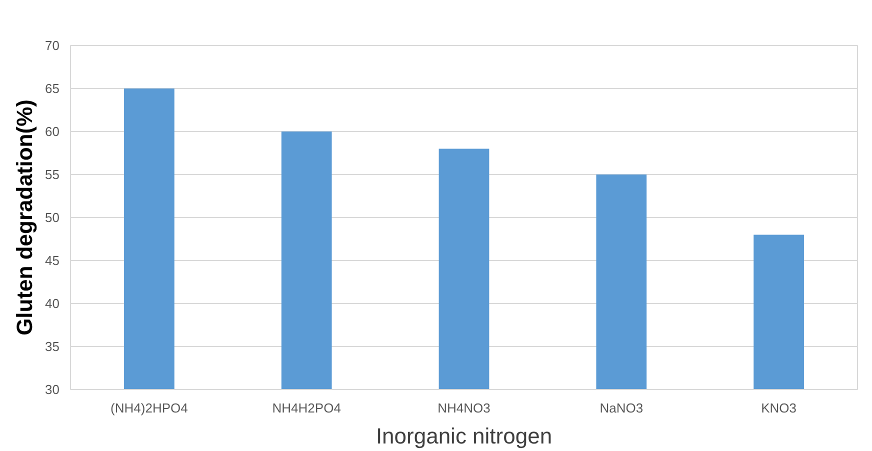 The height and width of the screenshot is (451, 872). What do you see at coordinates (52, 217) in the screenshot?
I see `y-tick-label: 50` at bounding box center [52, 217].